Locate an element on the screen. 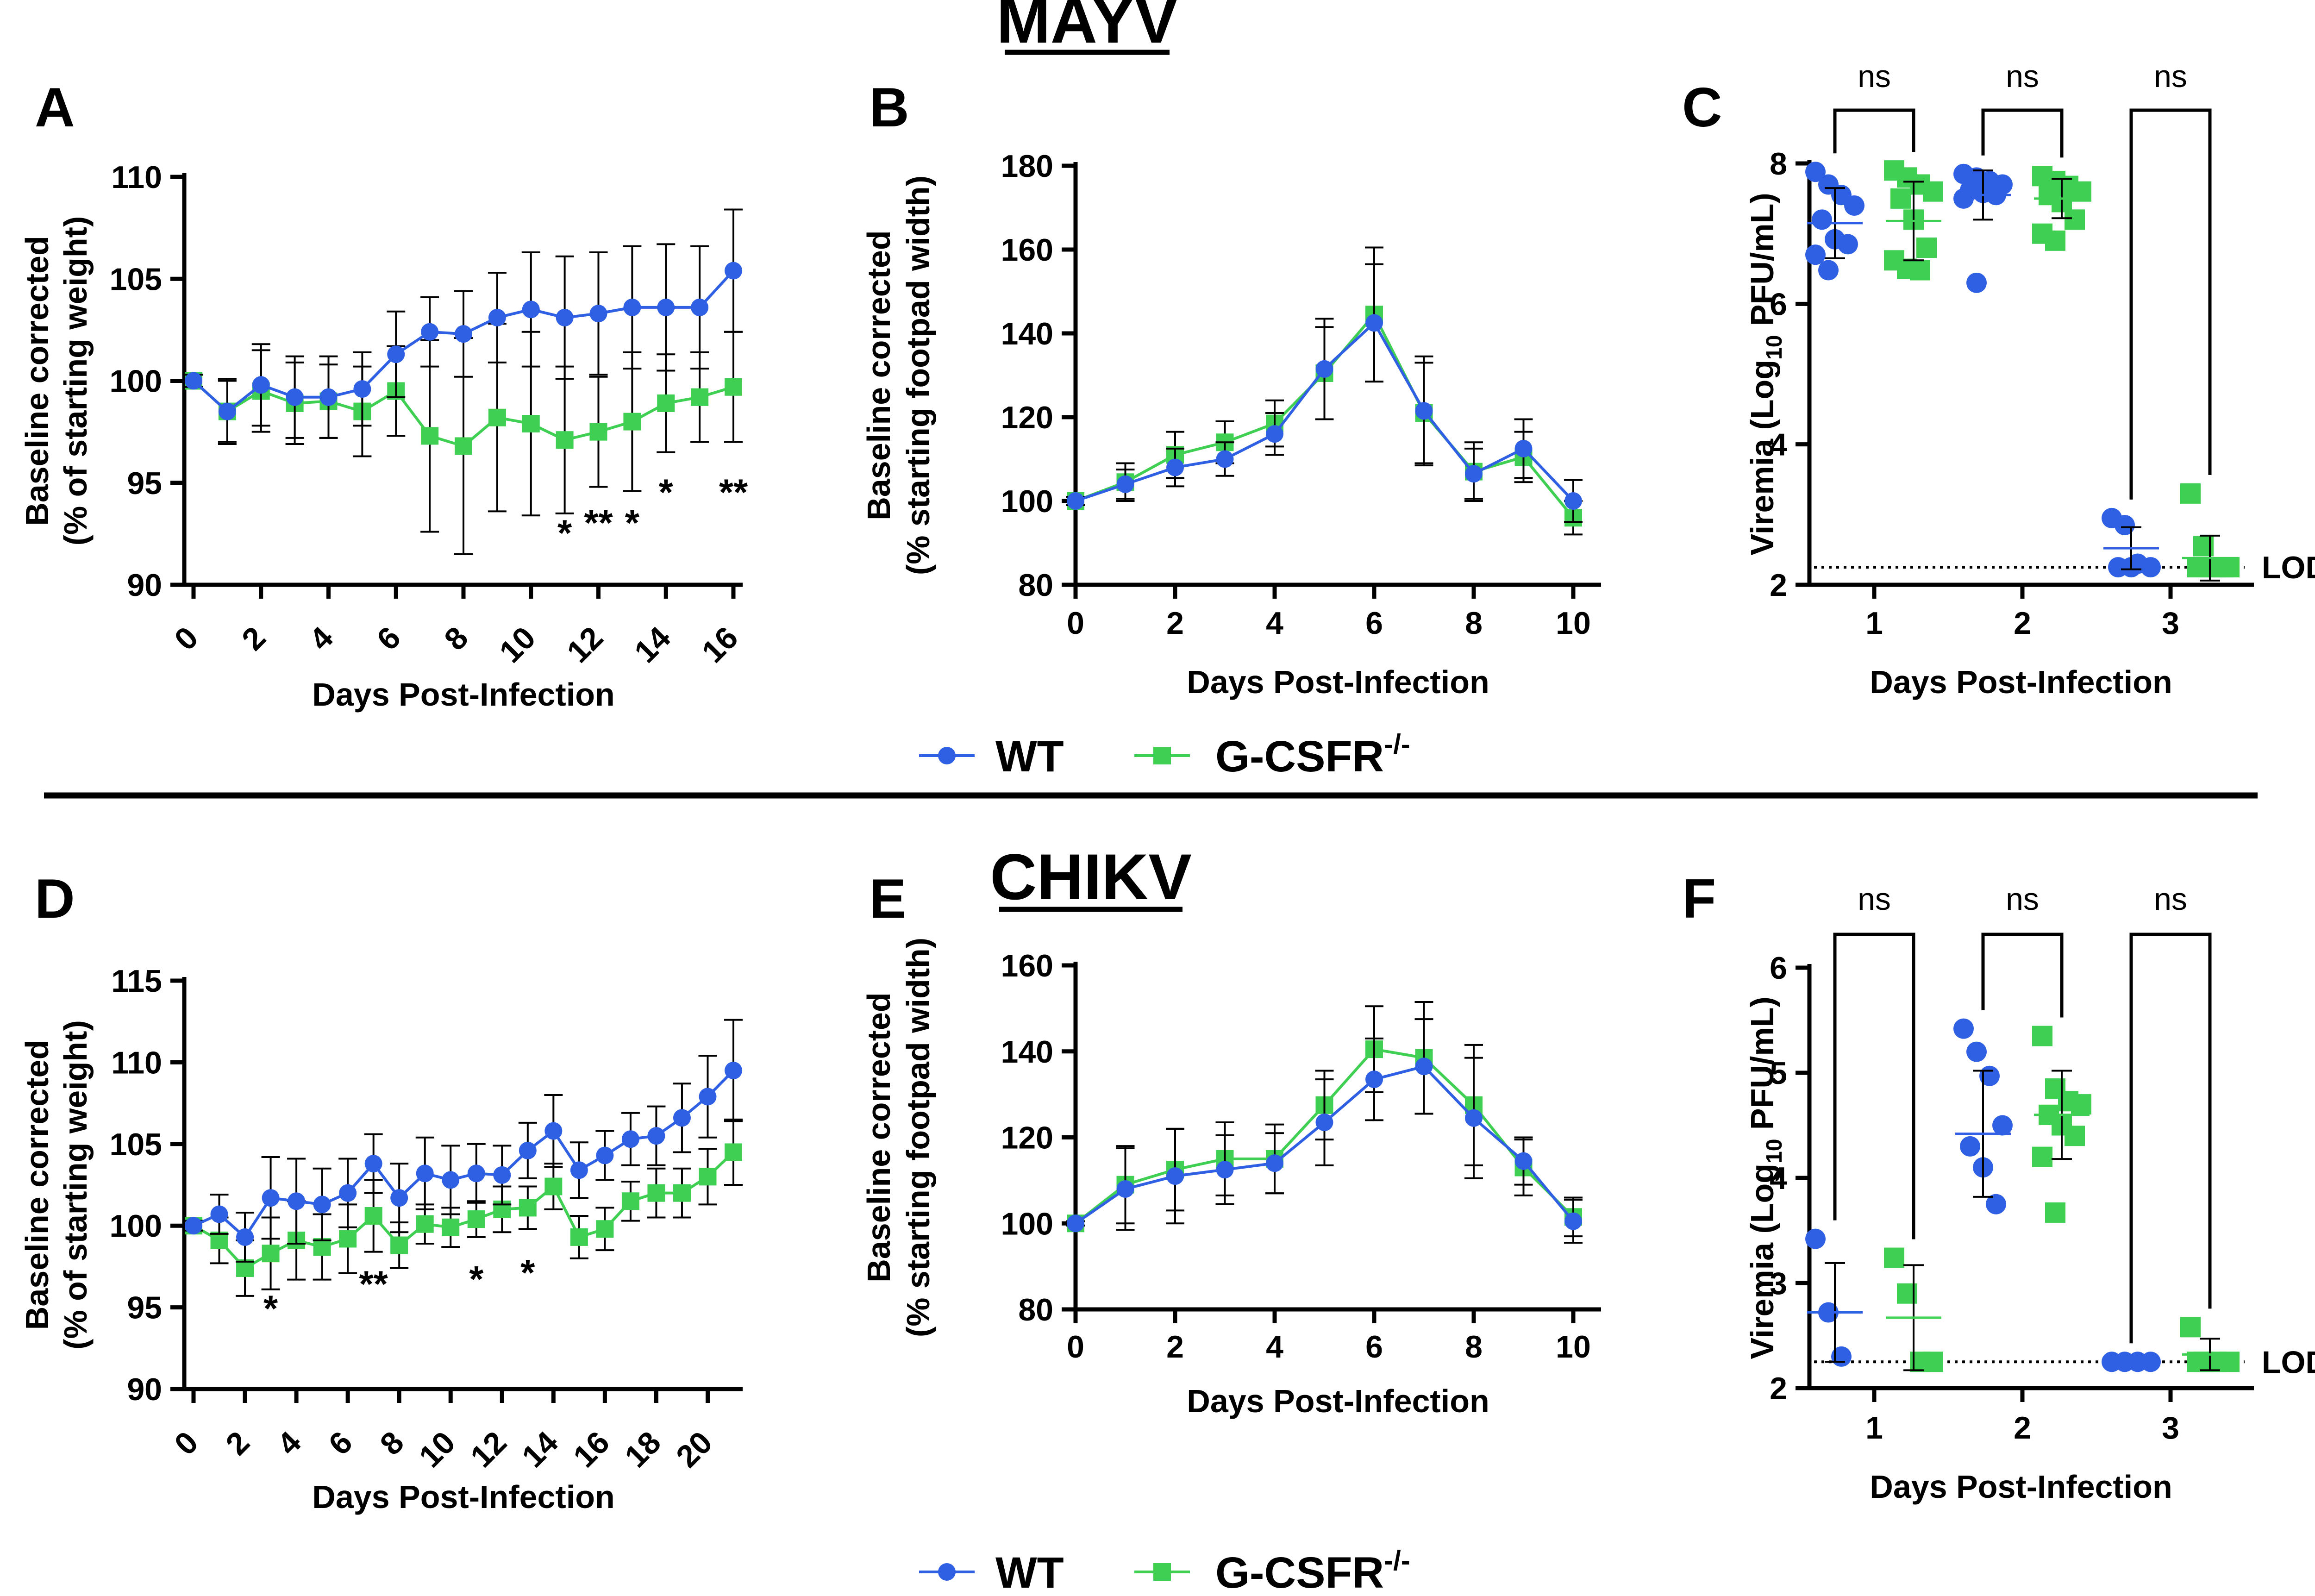 This screenshot has width=2315, height=1596. y-tick-label: 180 is located at coordinates (1027, 166).